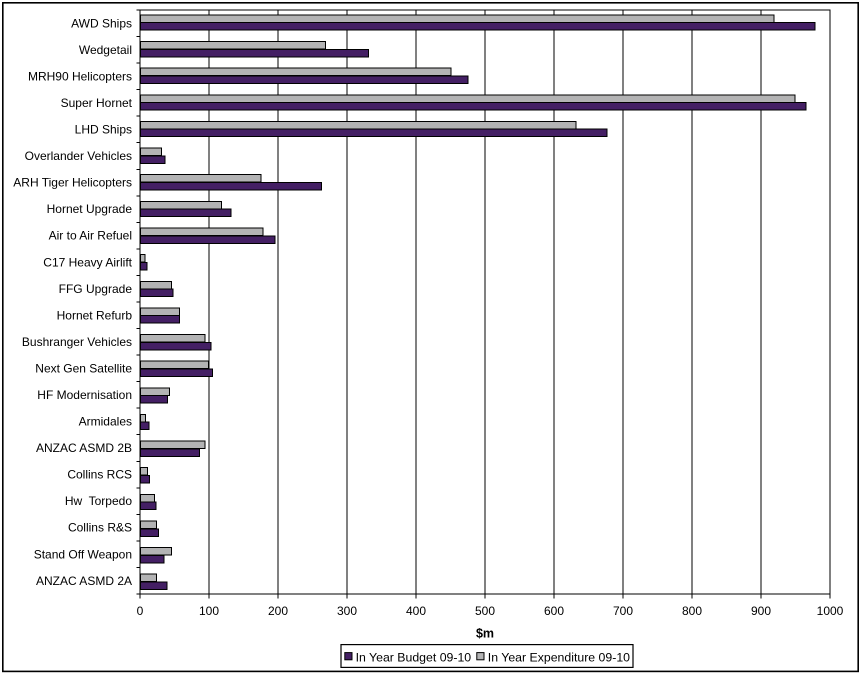 This screenshot has height=679, width=863. What do you see at coordinates (101, 23) in the screenshot?
I see `svg-text: AWD Ships` at bounding box center [101, 23].